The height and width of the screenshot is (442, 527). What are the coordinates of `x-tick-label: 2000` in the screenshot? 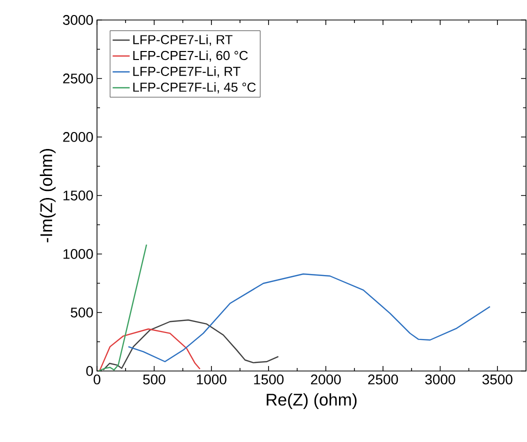 It's located at (325, 379).